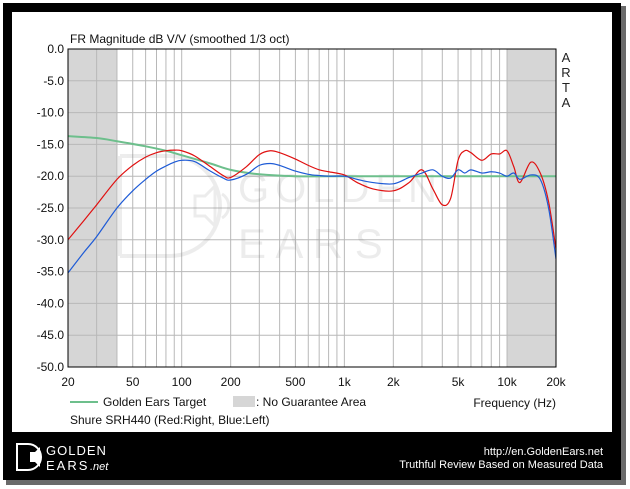 Image resolution: width=630 pixels, height=489 pixels. What do you see at coordinates (76, 450) in the screenshot?
I see `logo-text-top: GOLDEN` at bounding box center [76, 450].